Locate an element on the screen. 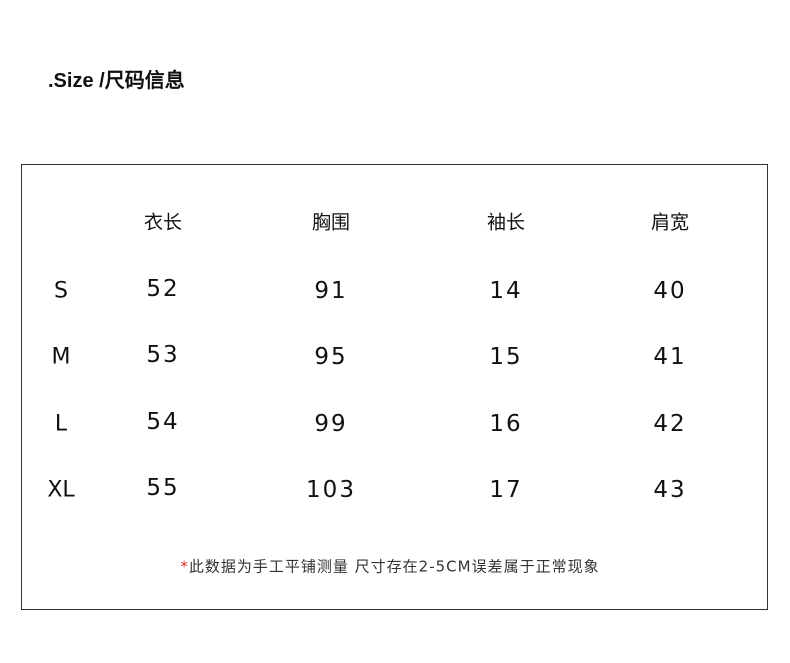 The image size is (790, 663). table-cell: 17 is located at coordinates (506, 490).